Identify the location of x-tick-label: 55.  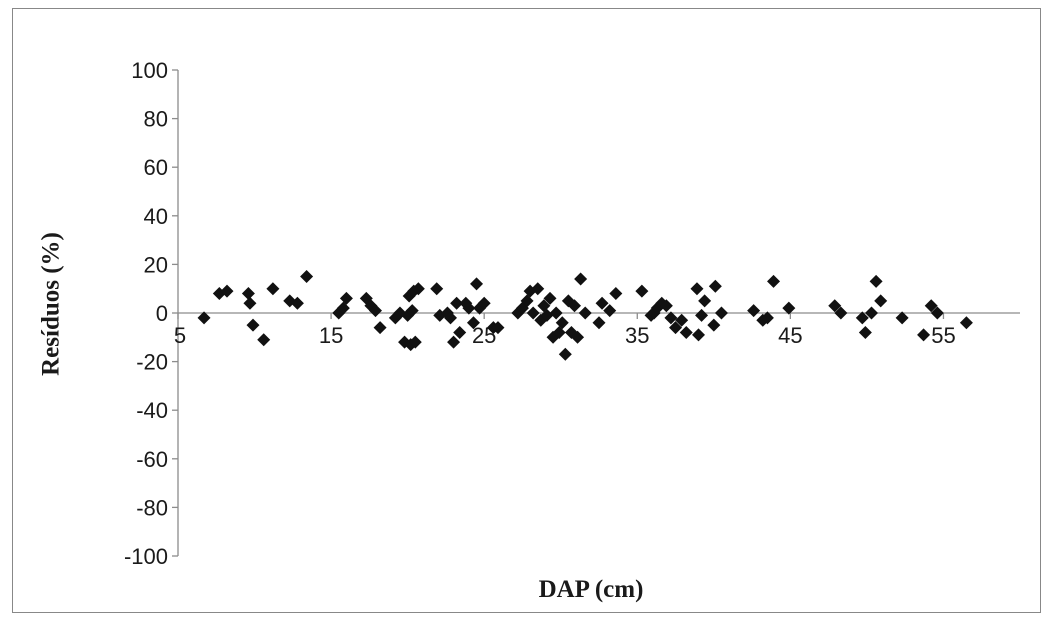
(943, 335).